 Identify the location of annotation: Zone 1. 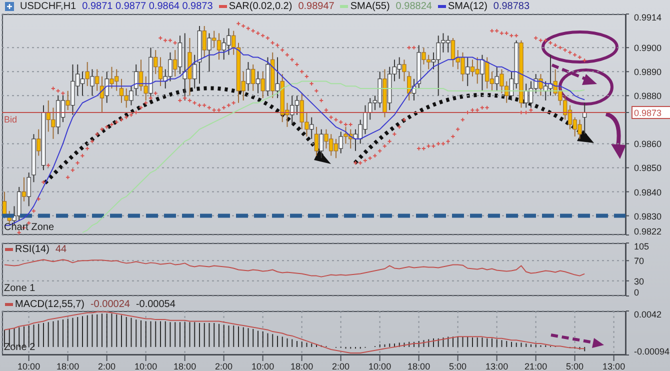
(20, 288).